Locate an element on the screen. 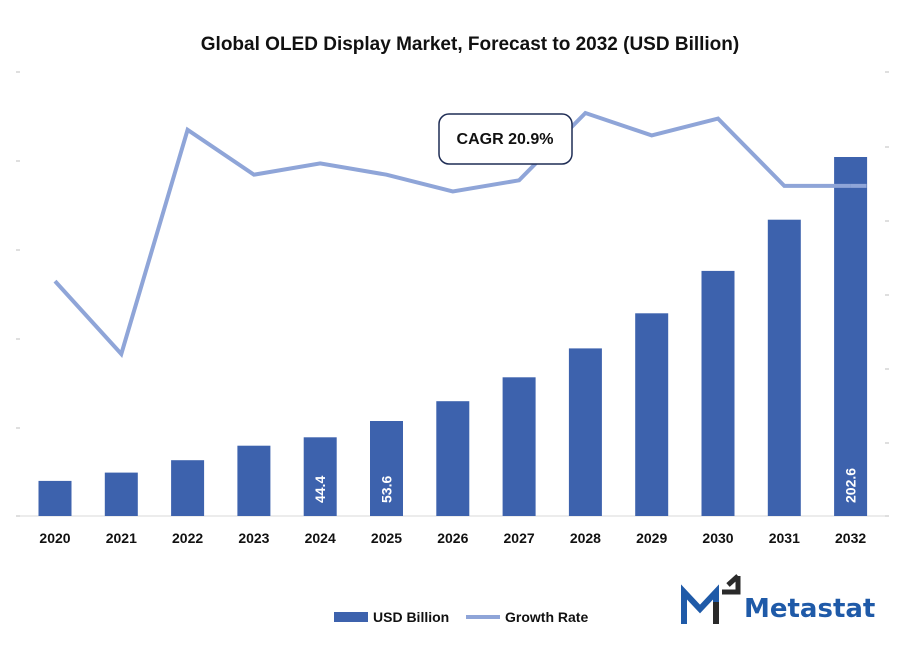 The height and width of the screenshot is (651, 901). metastat-logo-icon is located at coordinates (711, 599).